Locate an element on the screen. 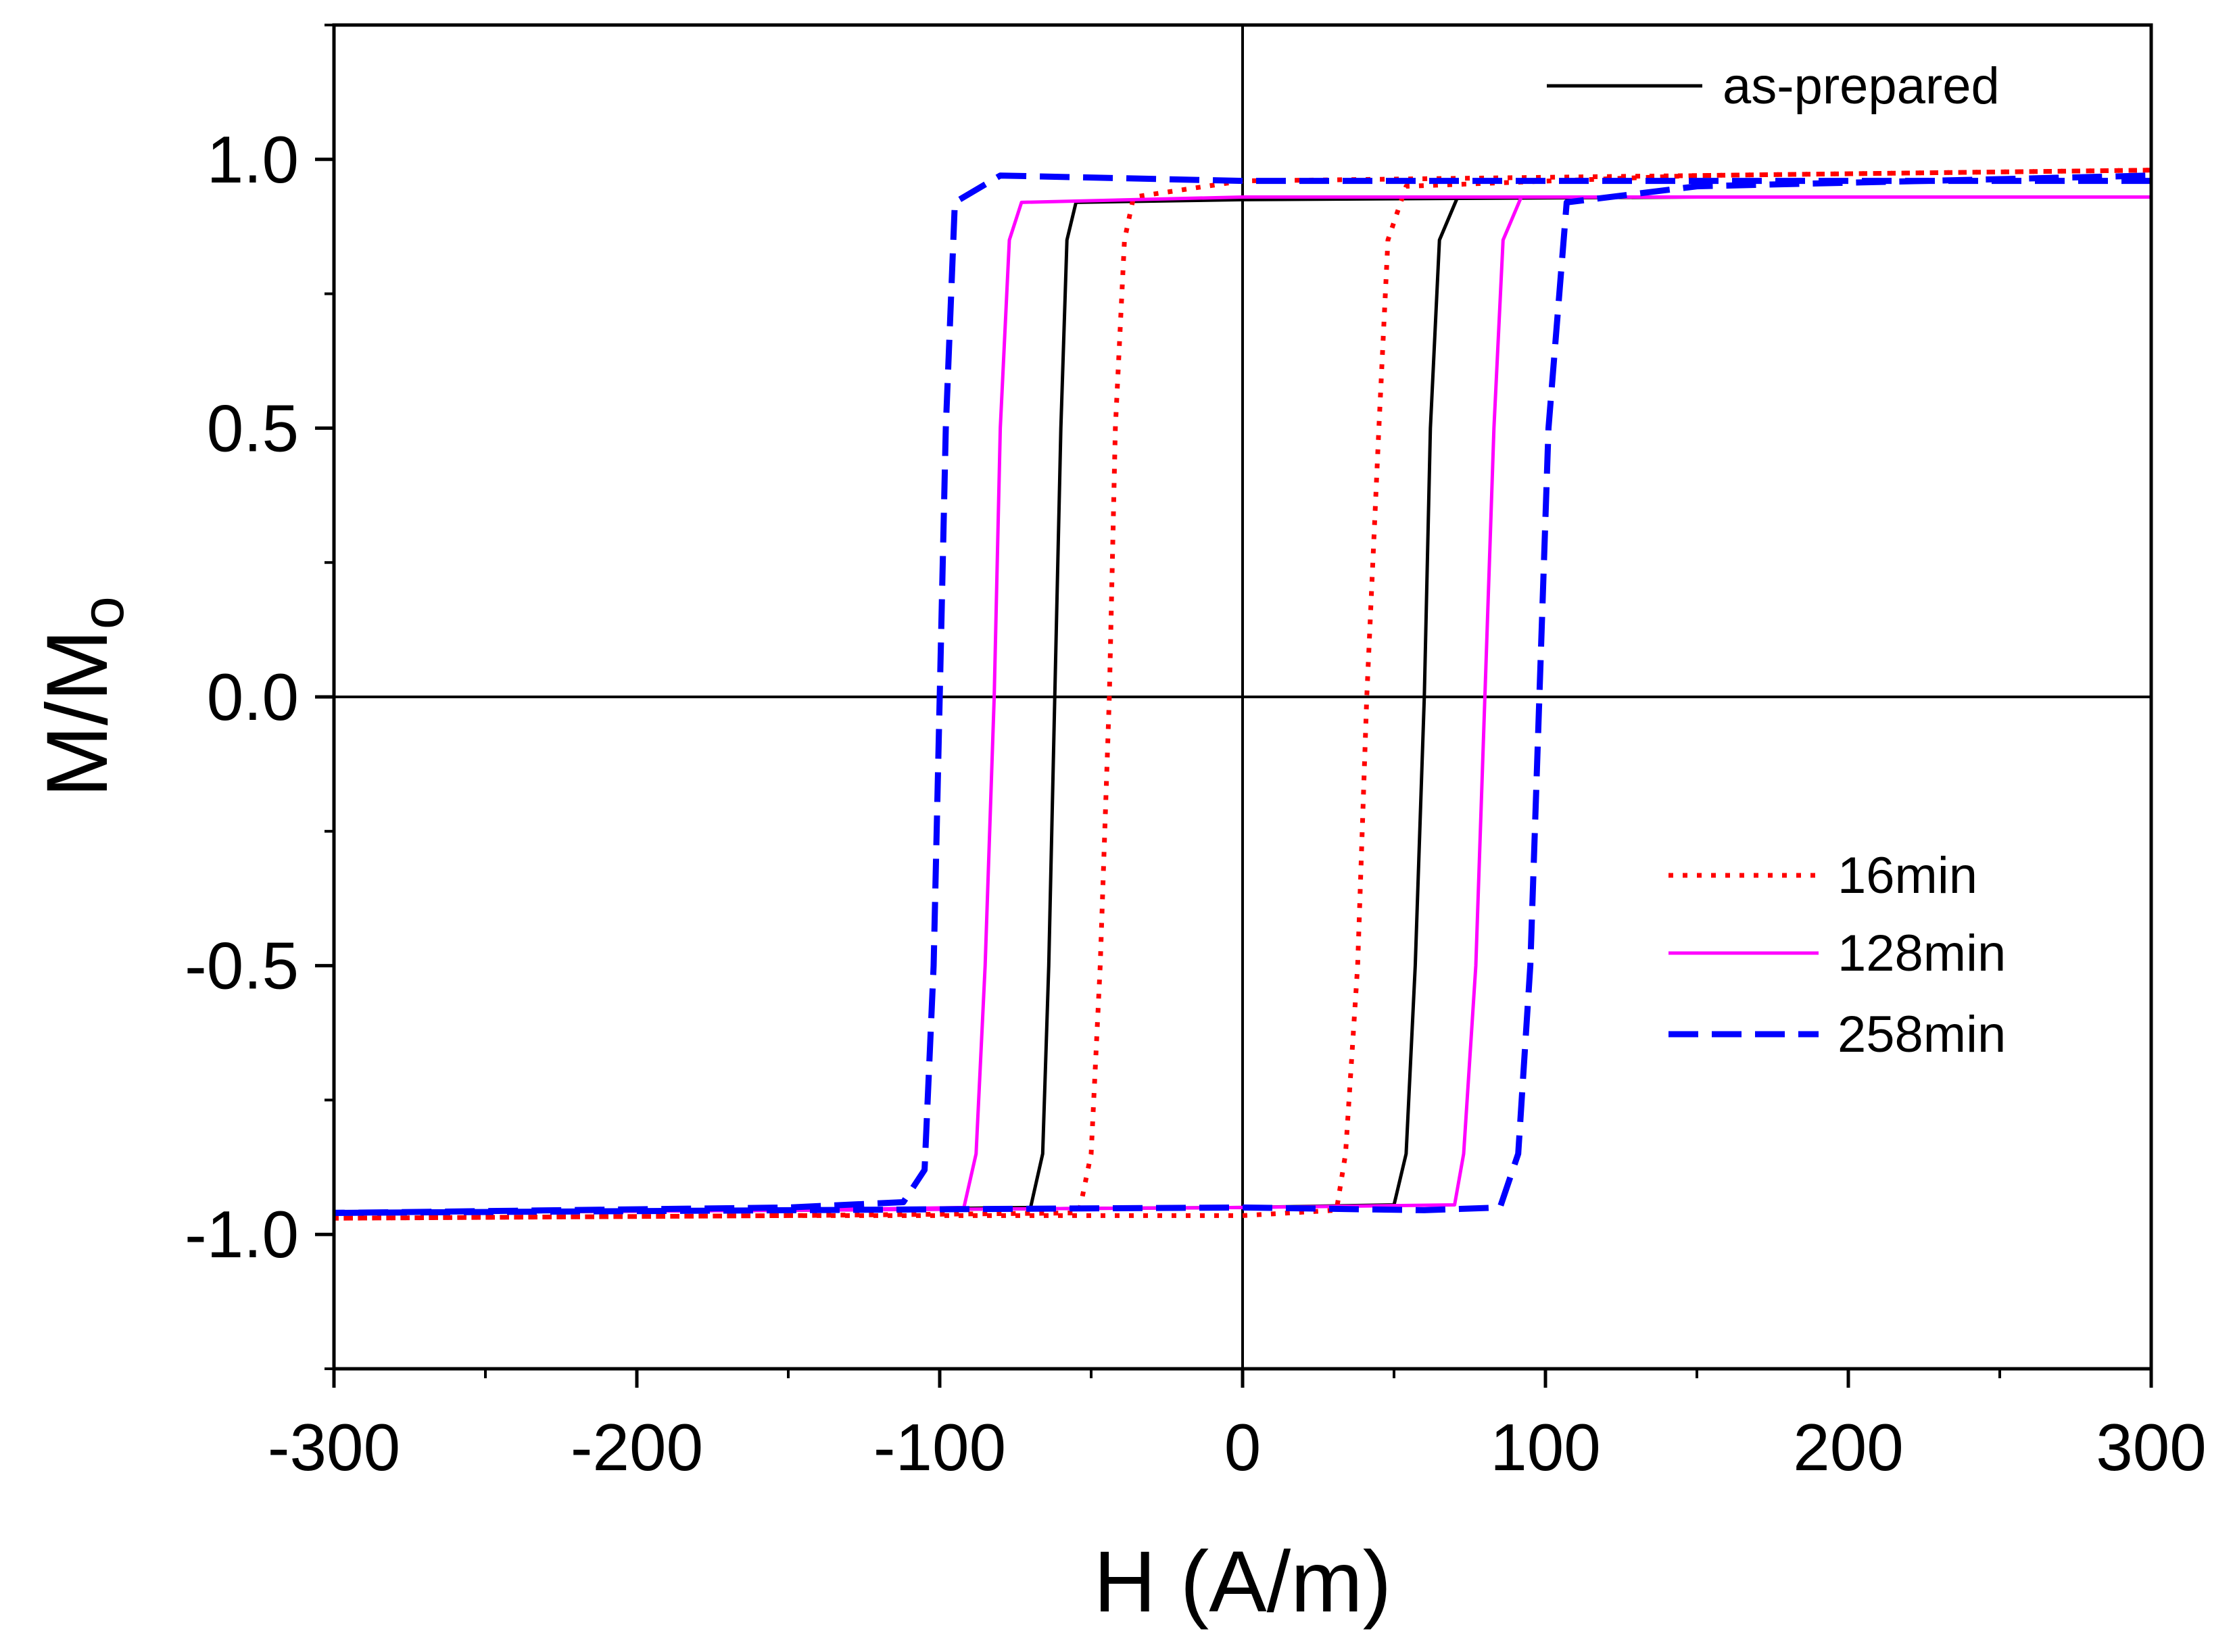  x-tick-label: -200 is located at coordinates (637, 1447).